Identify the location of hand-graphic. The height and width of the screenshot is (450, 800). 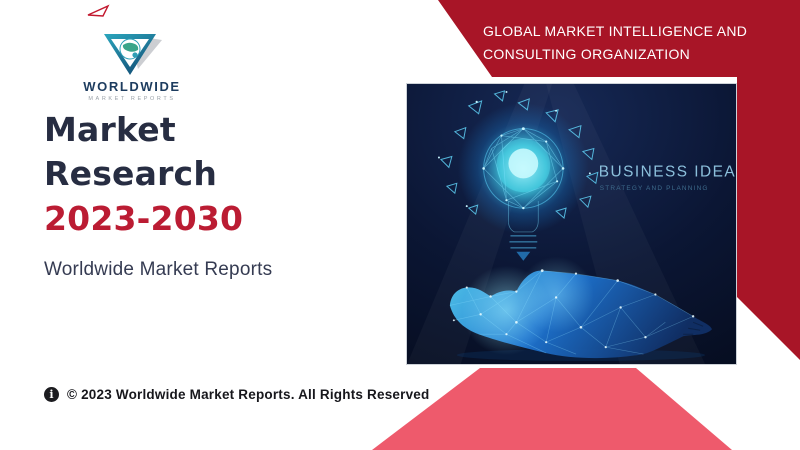
(580, 309).